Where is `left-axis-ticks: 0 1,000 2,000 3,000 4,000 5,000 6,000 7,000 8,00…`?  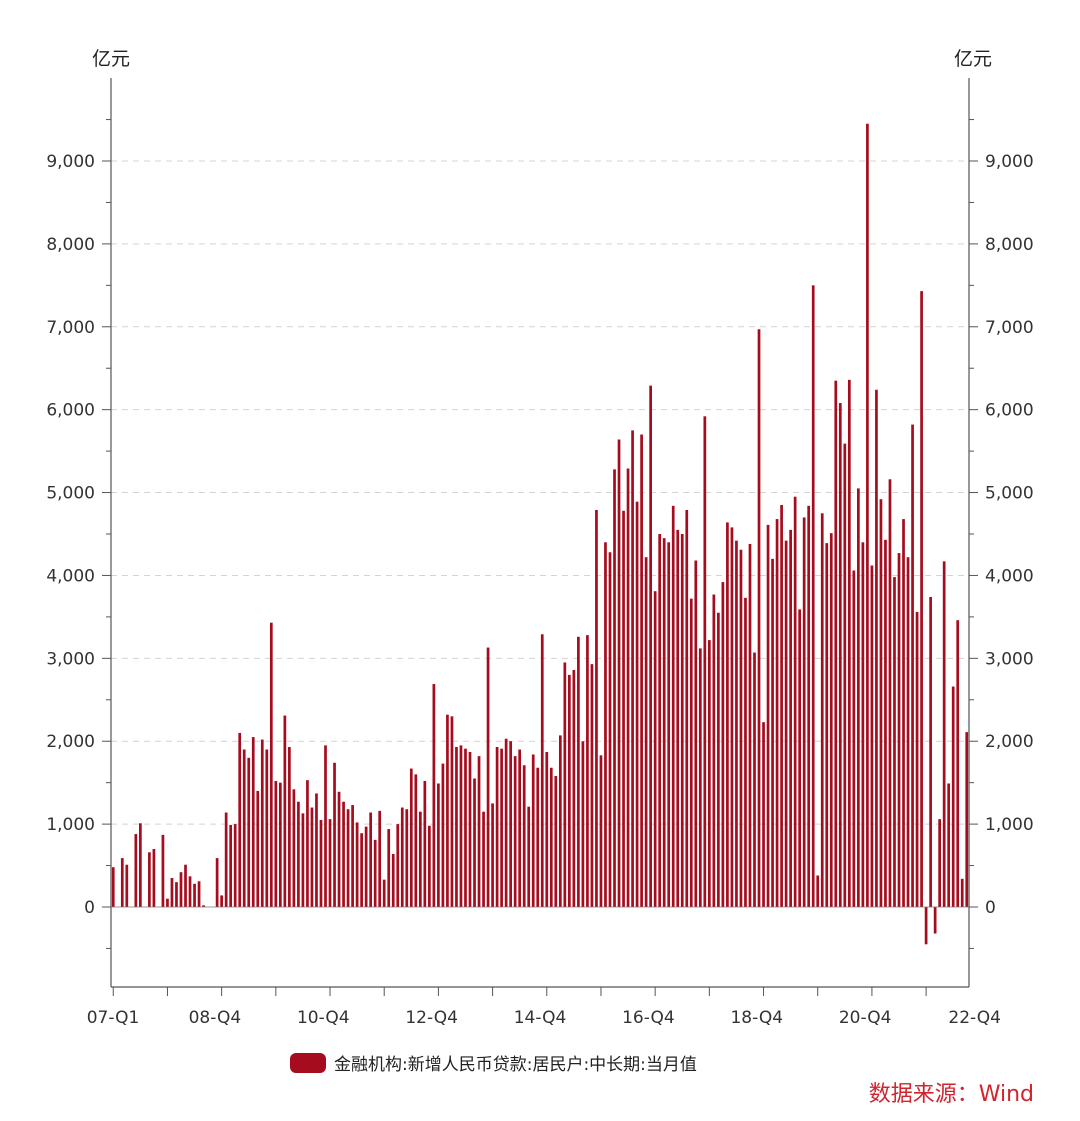 left-axis-ticks: 0 1,000 2,000 3,000 4,000 5,000 6,000 7,000 8,00… is located at coordinates (70, 535).